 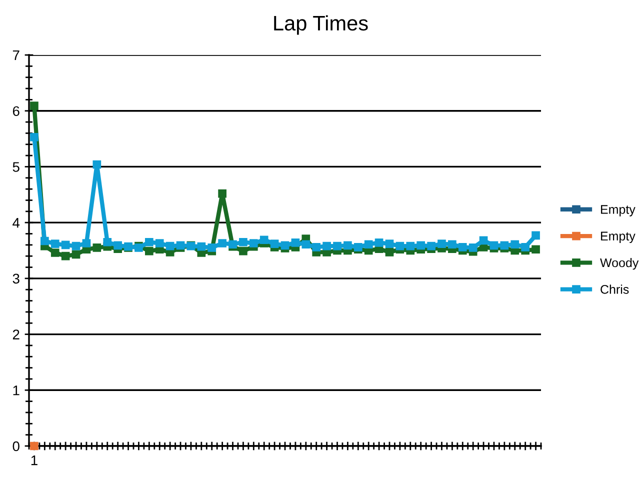 What do you see at coordinates (321, 25) in the screenshot?
I see `chart-title: Lap Times` at bounding box center [321, 25].